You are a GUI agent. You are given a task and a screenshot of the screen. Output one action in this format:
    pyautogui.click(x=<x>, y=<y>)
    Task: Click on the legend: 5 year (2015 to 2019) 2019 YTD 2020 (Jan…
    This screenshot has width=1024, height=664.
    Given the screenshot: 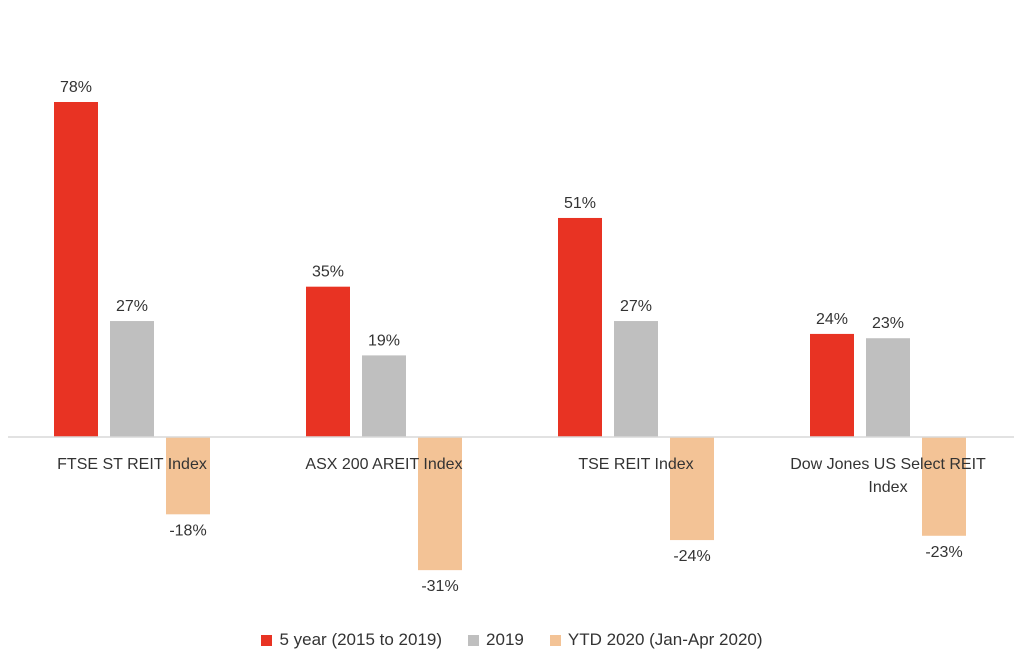 What is the action you would take?
    pyautogui.click(x=512, y=640)
    